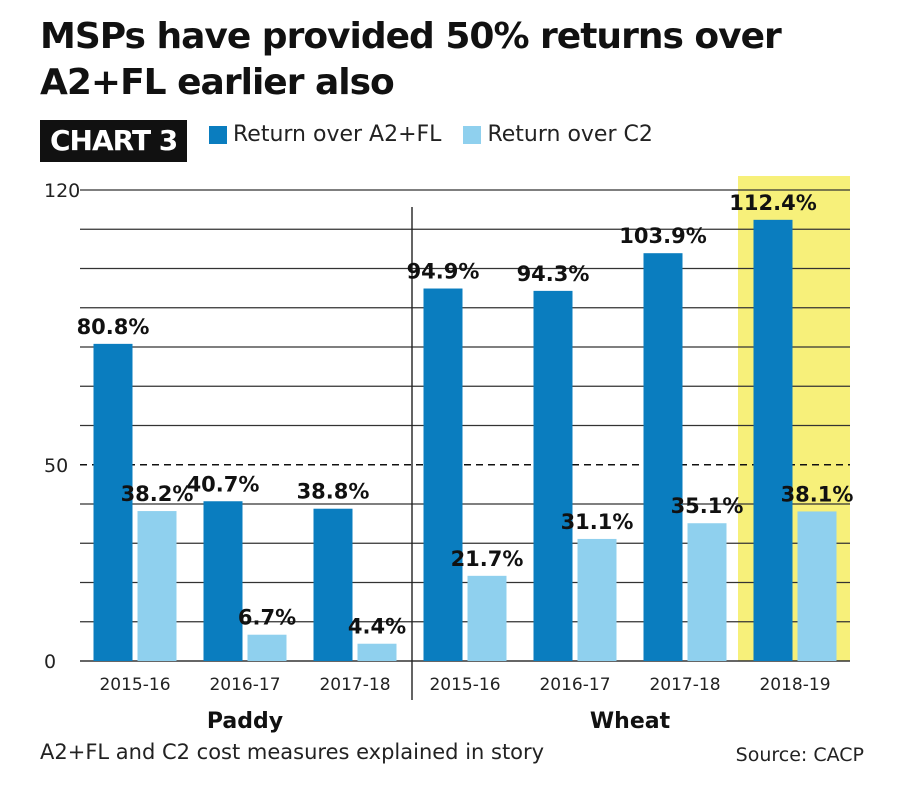 The image size is (900, 796). I want to click on legend-swatch-c2, so click(472, 134).